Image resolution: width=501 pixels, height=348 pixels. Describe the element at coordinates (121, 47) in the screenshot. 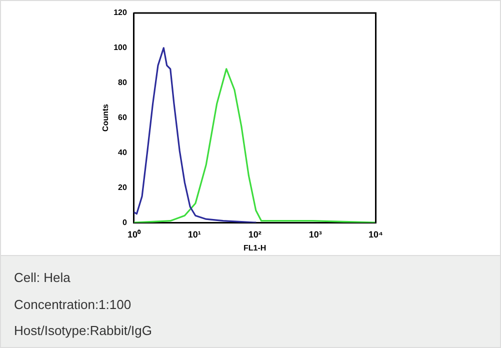

I see `y-tick-label: 100` at that location.